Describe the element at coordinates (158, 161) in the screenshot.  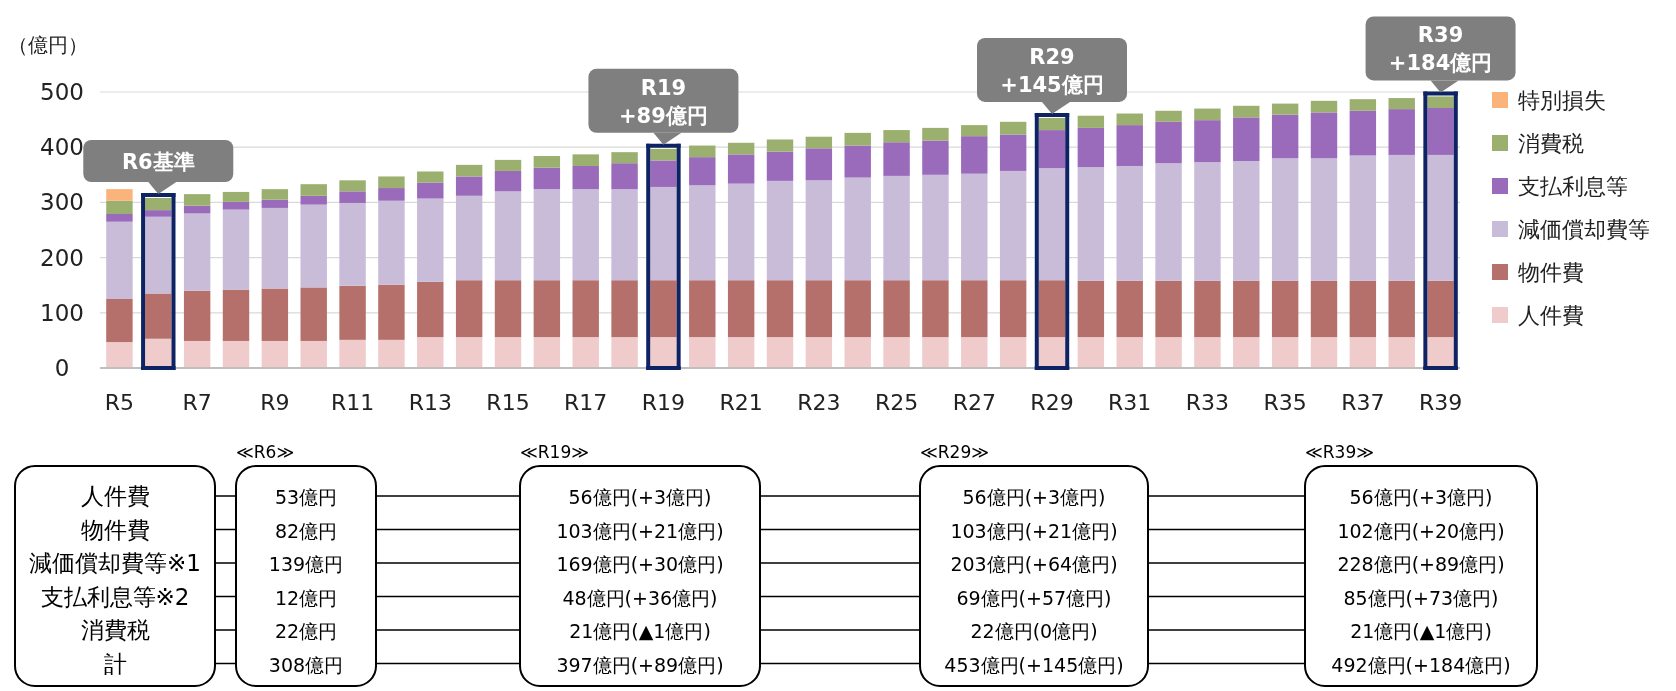
I see `annotation: R6基準` at that location.